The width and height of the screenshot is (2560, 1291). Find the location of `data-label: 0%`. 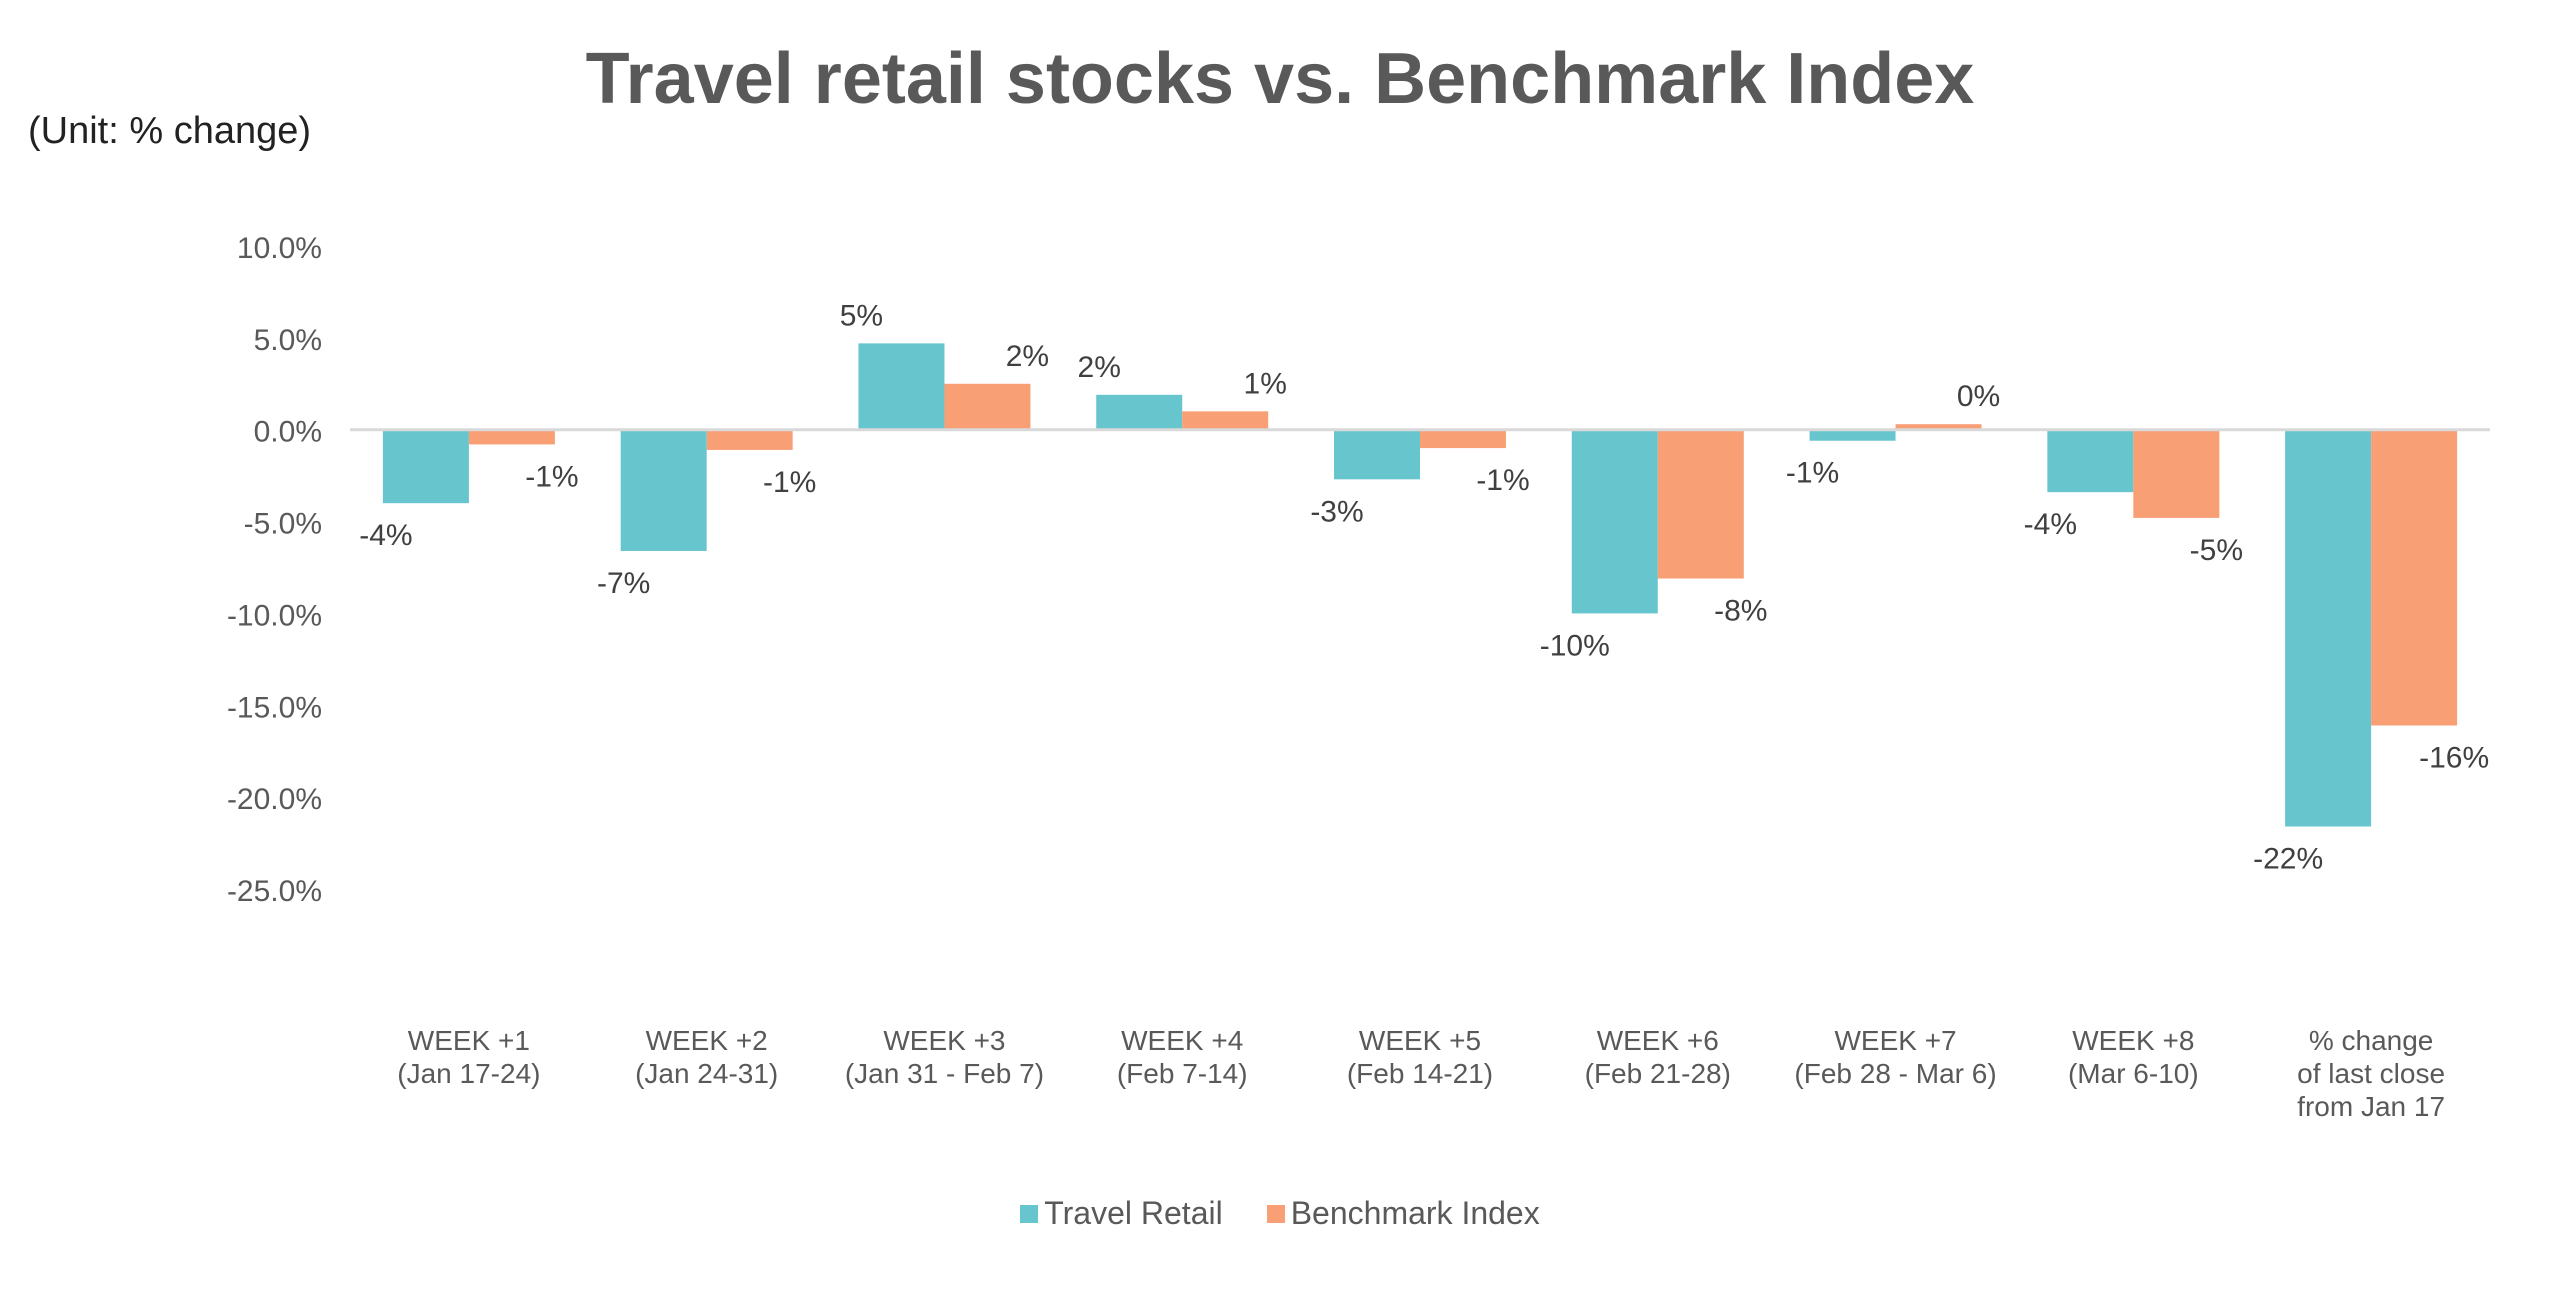

data-label: 0% is located at coordinates (1978, 396).